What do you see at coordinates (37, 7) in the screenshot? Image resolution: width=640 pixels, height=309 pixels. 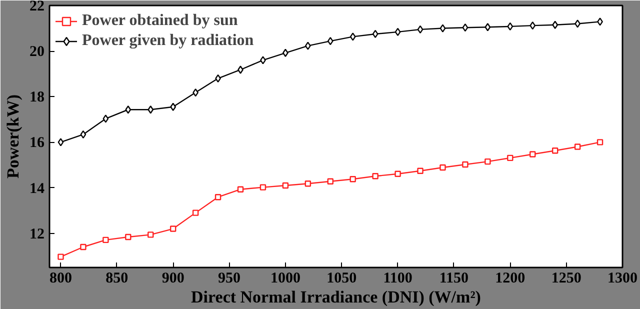 I see `y-tick-label: 22` at bounding box center [37, 7].